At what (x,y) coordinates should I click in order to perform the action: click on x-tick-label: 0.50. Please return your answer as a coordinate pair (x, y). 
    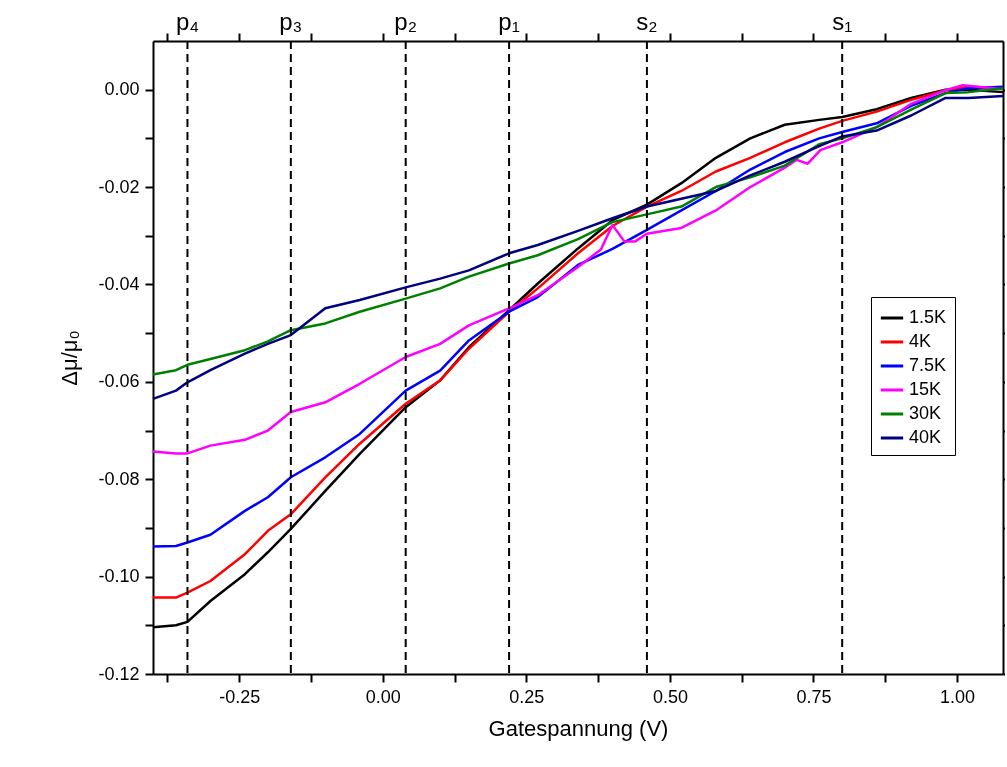
    Looking at the image, I should click on (670, 696).